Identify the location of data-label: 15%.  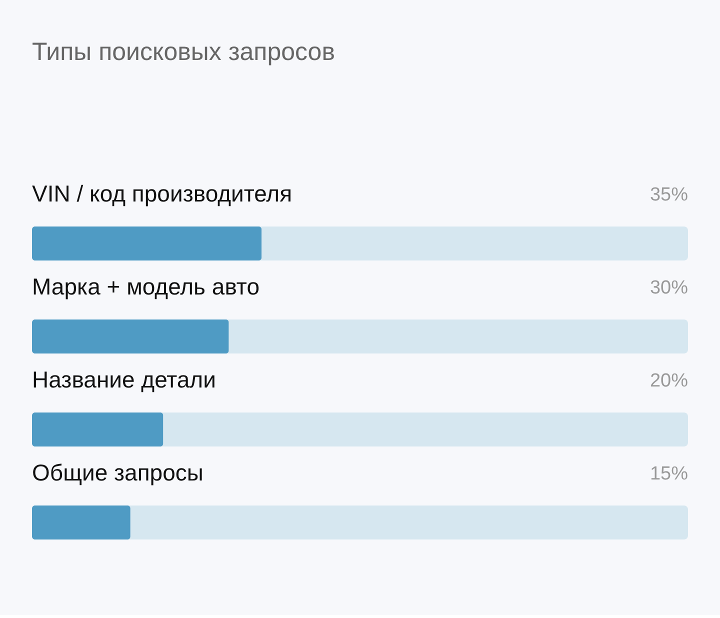
(669, 474).